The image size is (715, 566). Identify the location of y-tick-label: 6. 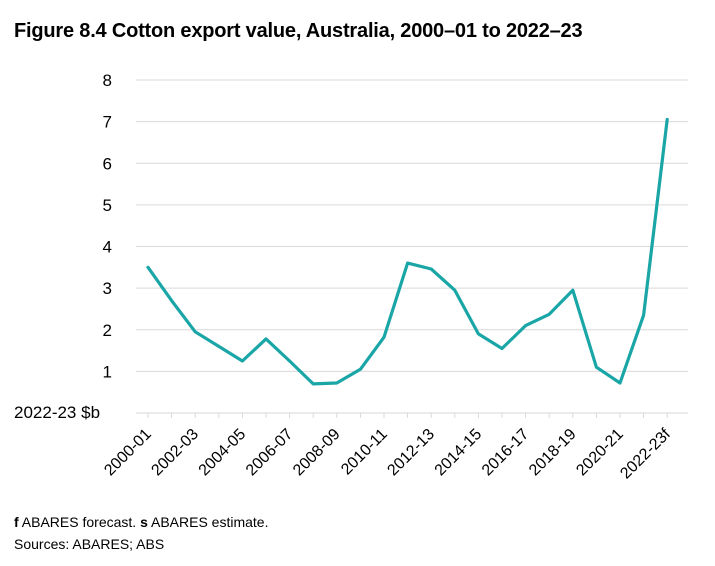
(107, 163).